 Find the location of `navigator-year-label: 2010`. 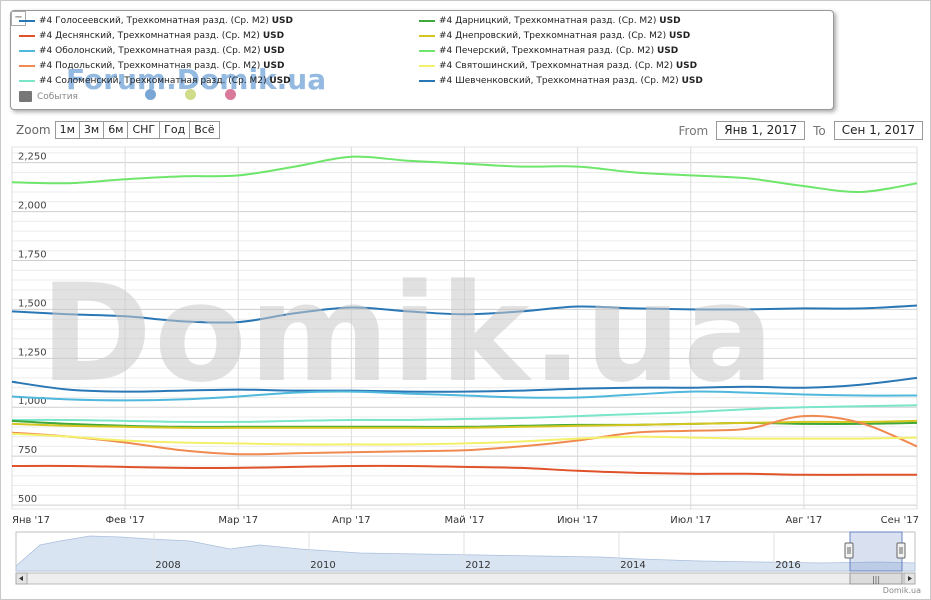

navigator-year-label: 2010 is located at coordinates (322, 565).